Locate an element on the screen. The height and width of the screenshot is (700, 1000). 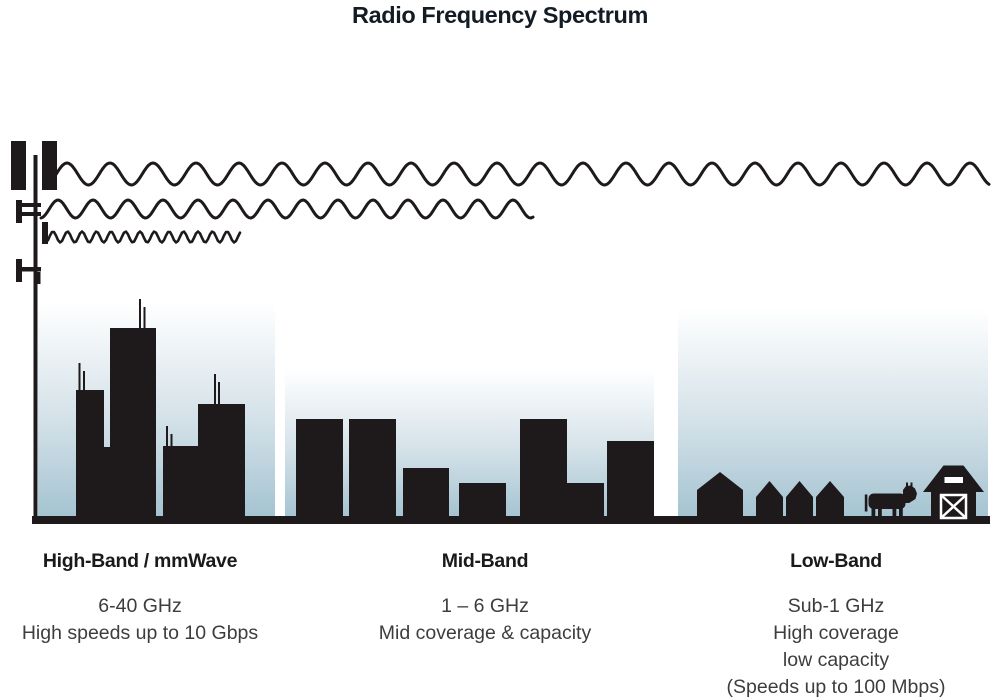
cow-icon is located at coordinates (890, 500).